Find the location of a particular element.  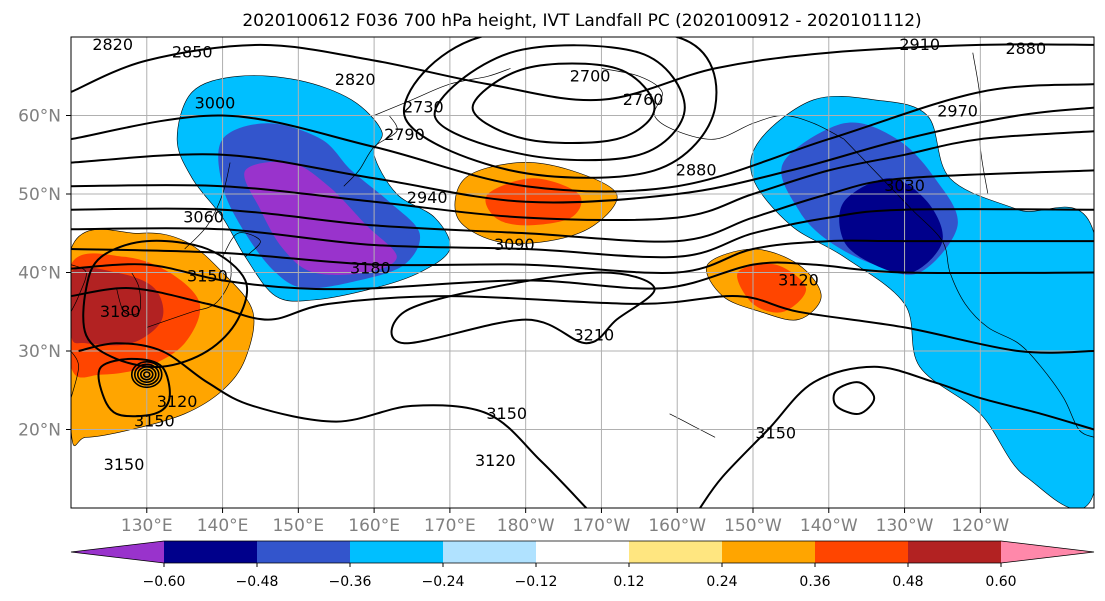

contour-label: 3210 is located at coordinates (594, 334).